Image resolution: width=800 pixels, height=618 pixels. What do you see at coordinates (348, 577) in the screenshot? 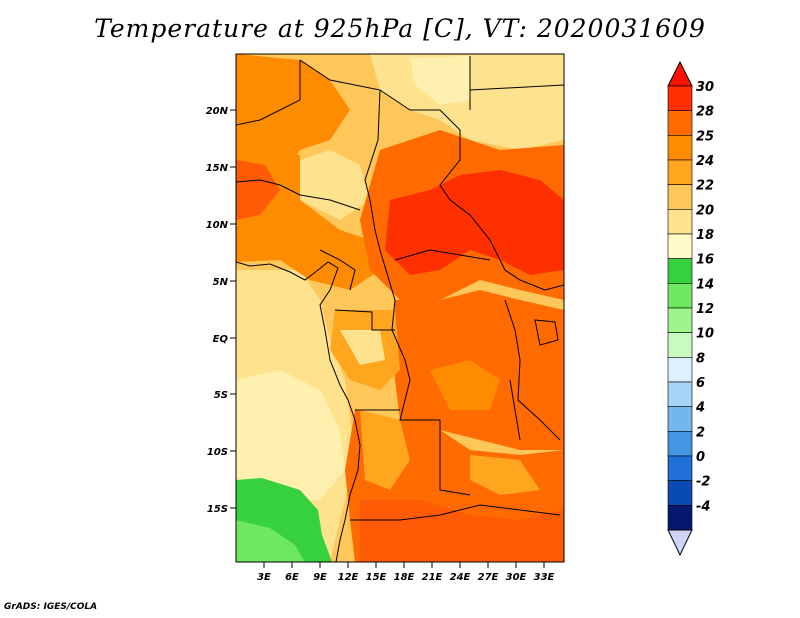
I see `lon-label-12e: 12E` at bounding box center [348, 577].